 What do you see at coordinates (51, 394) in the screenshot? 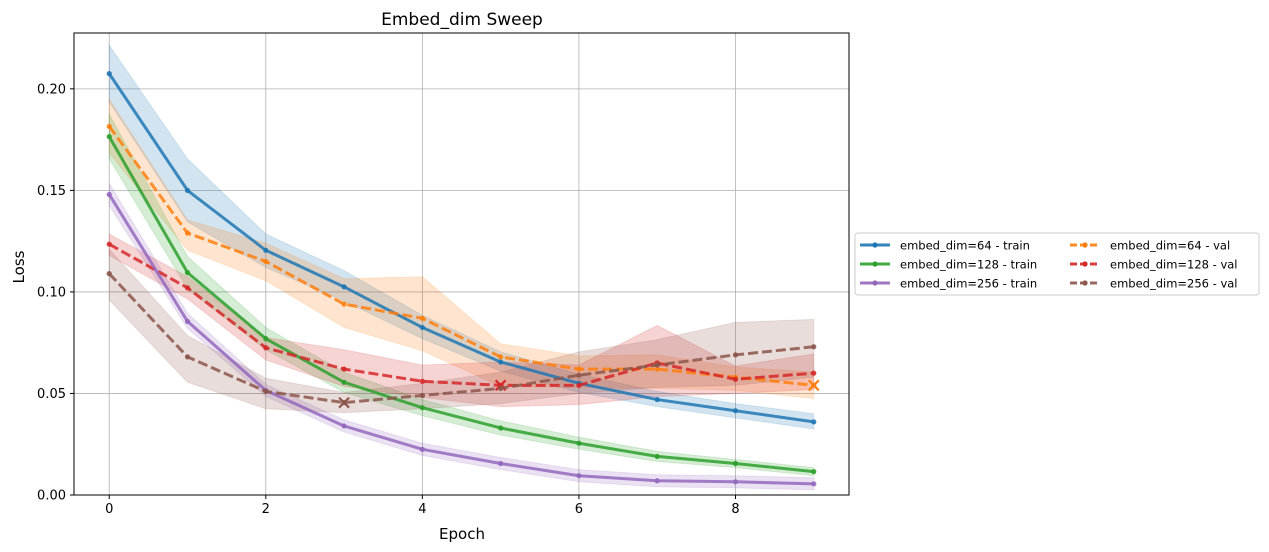
I see `y-tick-label: 0.05` at bounding box center [51, 394].